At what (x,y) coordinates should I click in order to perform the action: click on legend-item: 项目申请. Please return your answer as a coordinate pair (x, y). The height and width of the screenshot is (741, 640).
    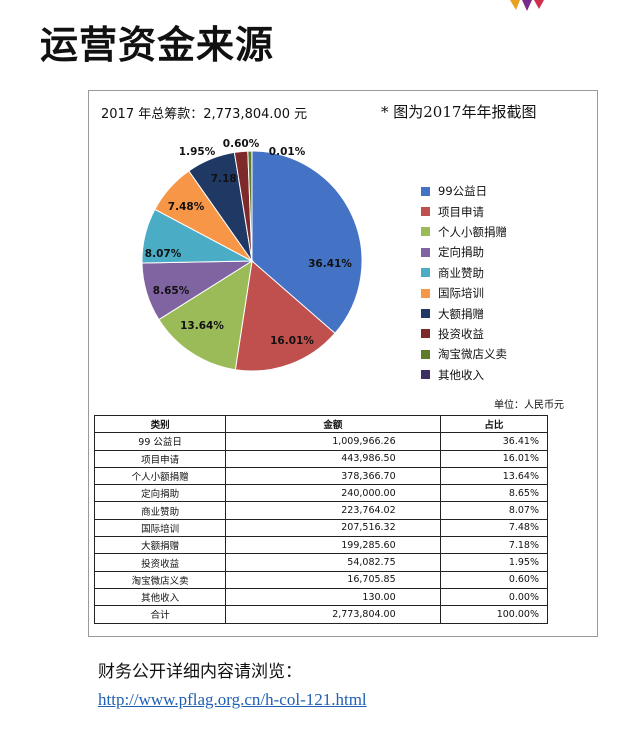
    Looking at the image, I should click on (464, 211).